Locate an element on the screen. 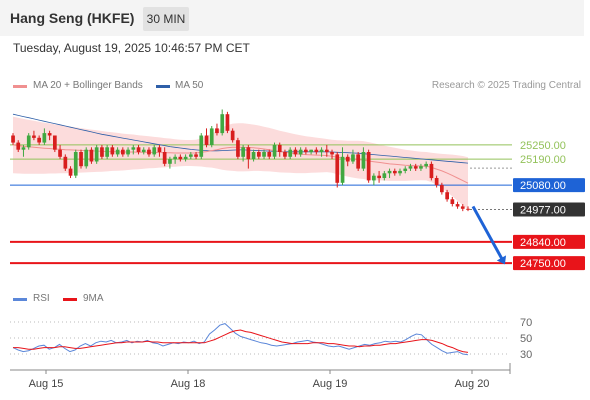 The image size is (590, 400). legend-label-rsi: RSI is located at coordinates (41, 298).